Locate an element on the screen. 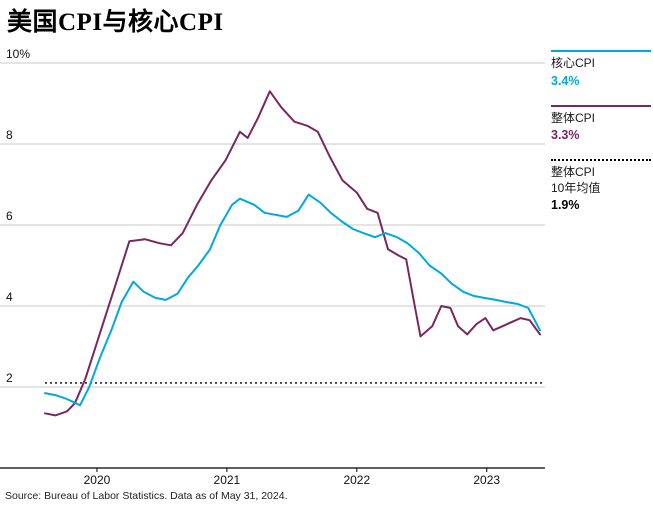 Image resolution: width=653 pixels, height=507 pixels. legend-label: 核心CPI is located at coordinates (573, 63).